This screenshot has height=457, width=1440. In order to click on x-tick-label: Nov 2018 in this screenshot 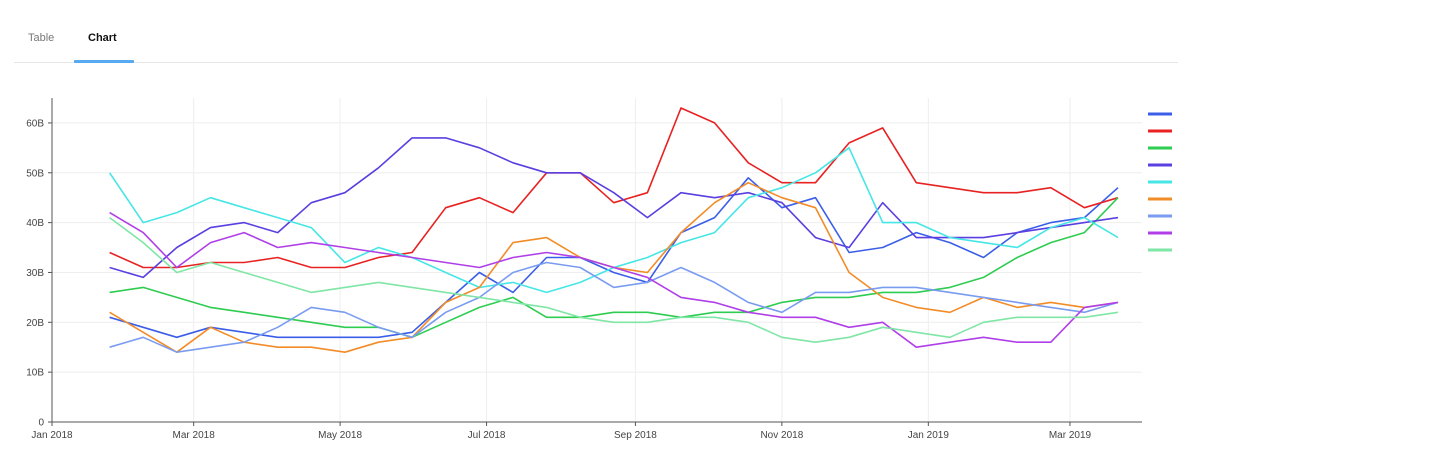, I will do `click(781, 435)`.